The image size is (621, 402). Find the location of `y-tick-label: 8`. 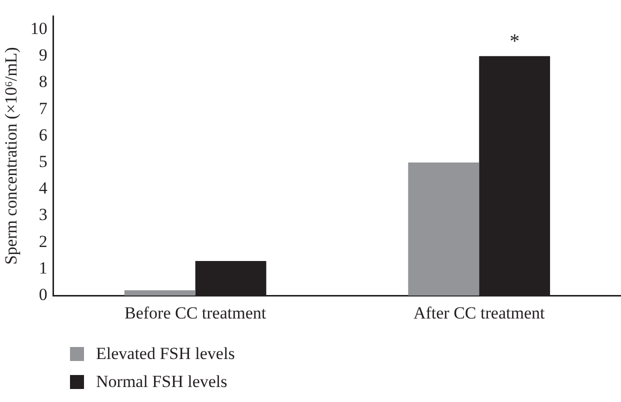

y-tick-label: 8 is located at coordinates (43, 82).